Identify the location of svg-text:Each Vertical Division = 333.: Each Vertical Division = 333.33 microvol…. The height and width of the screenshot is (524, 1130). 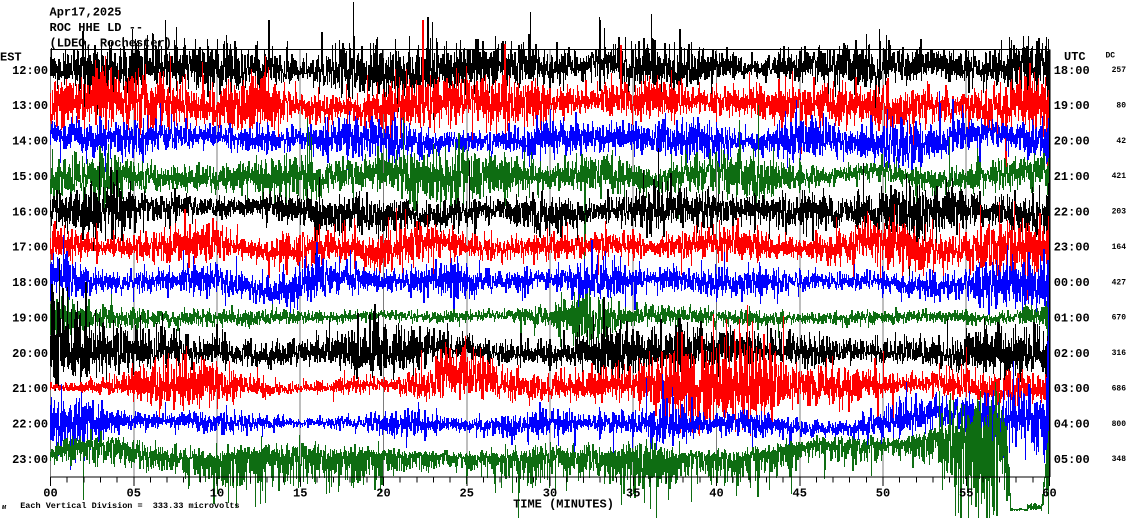
(129, 506).